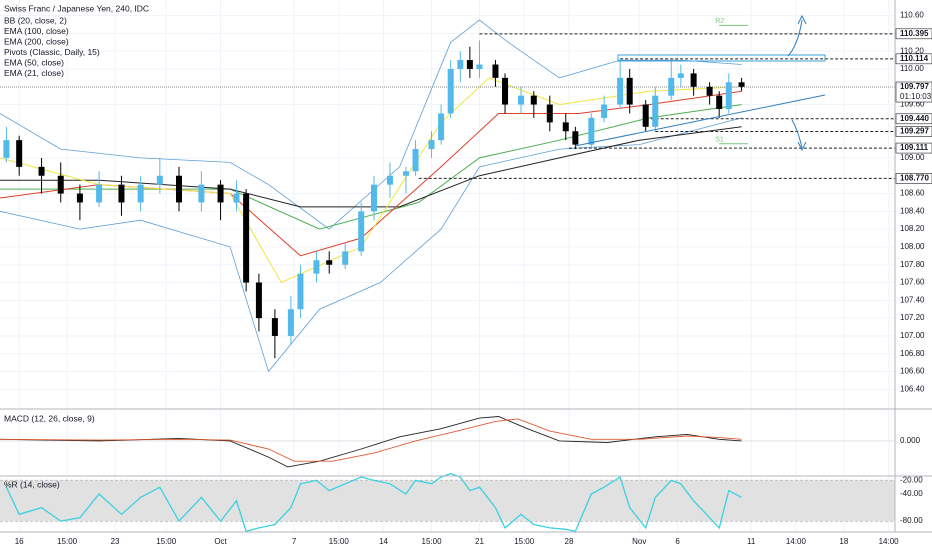 The image size is (932, 550). I want to click on wr-tick-label: -80.00, so click(911, 520).